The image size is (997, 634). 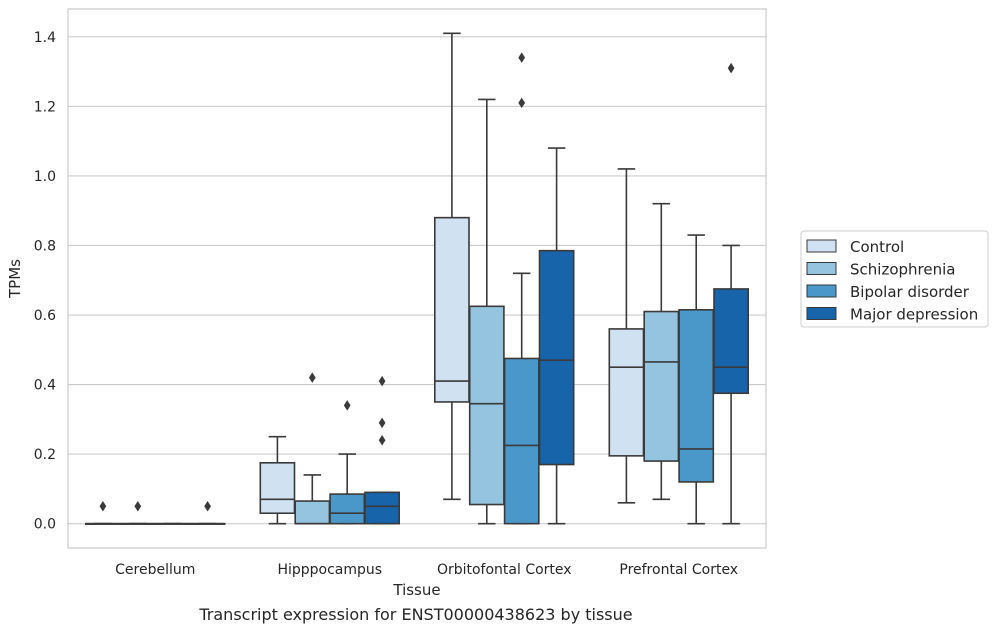 I want to click on legend-frame, so click(x=894, y=279).